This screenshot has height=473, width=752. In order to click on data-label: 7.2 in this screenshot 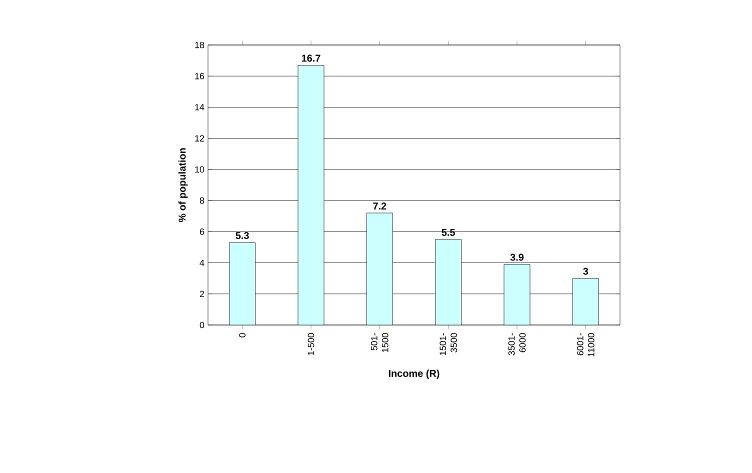, I will do `click(379, 206)`.